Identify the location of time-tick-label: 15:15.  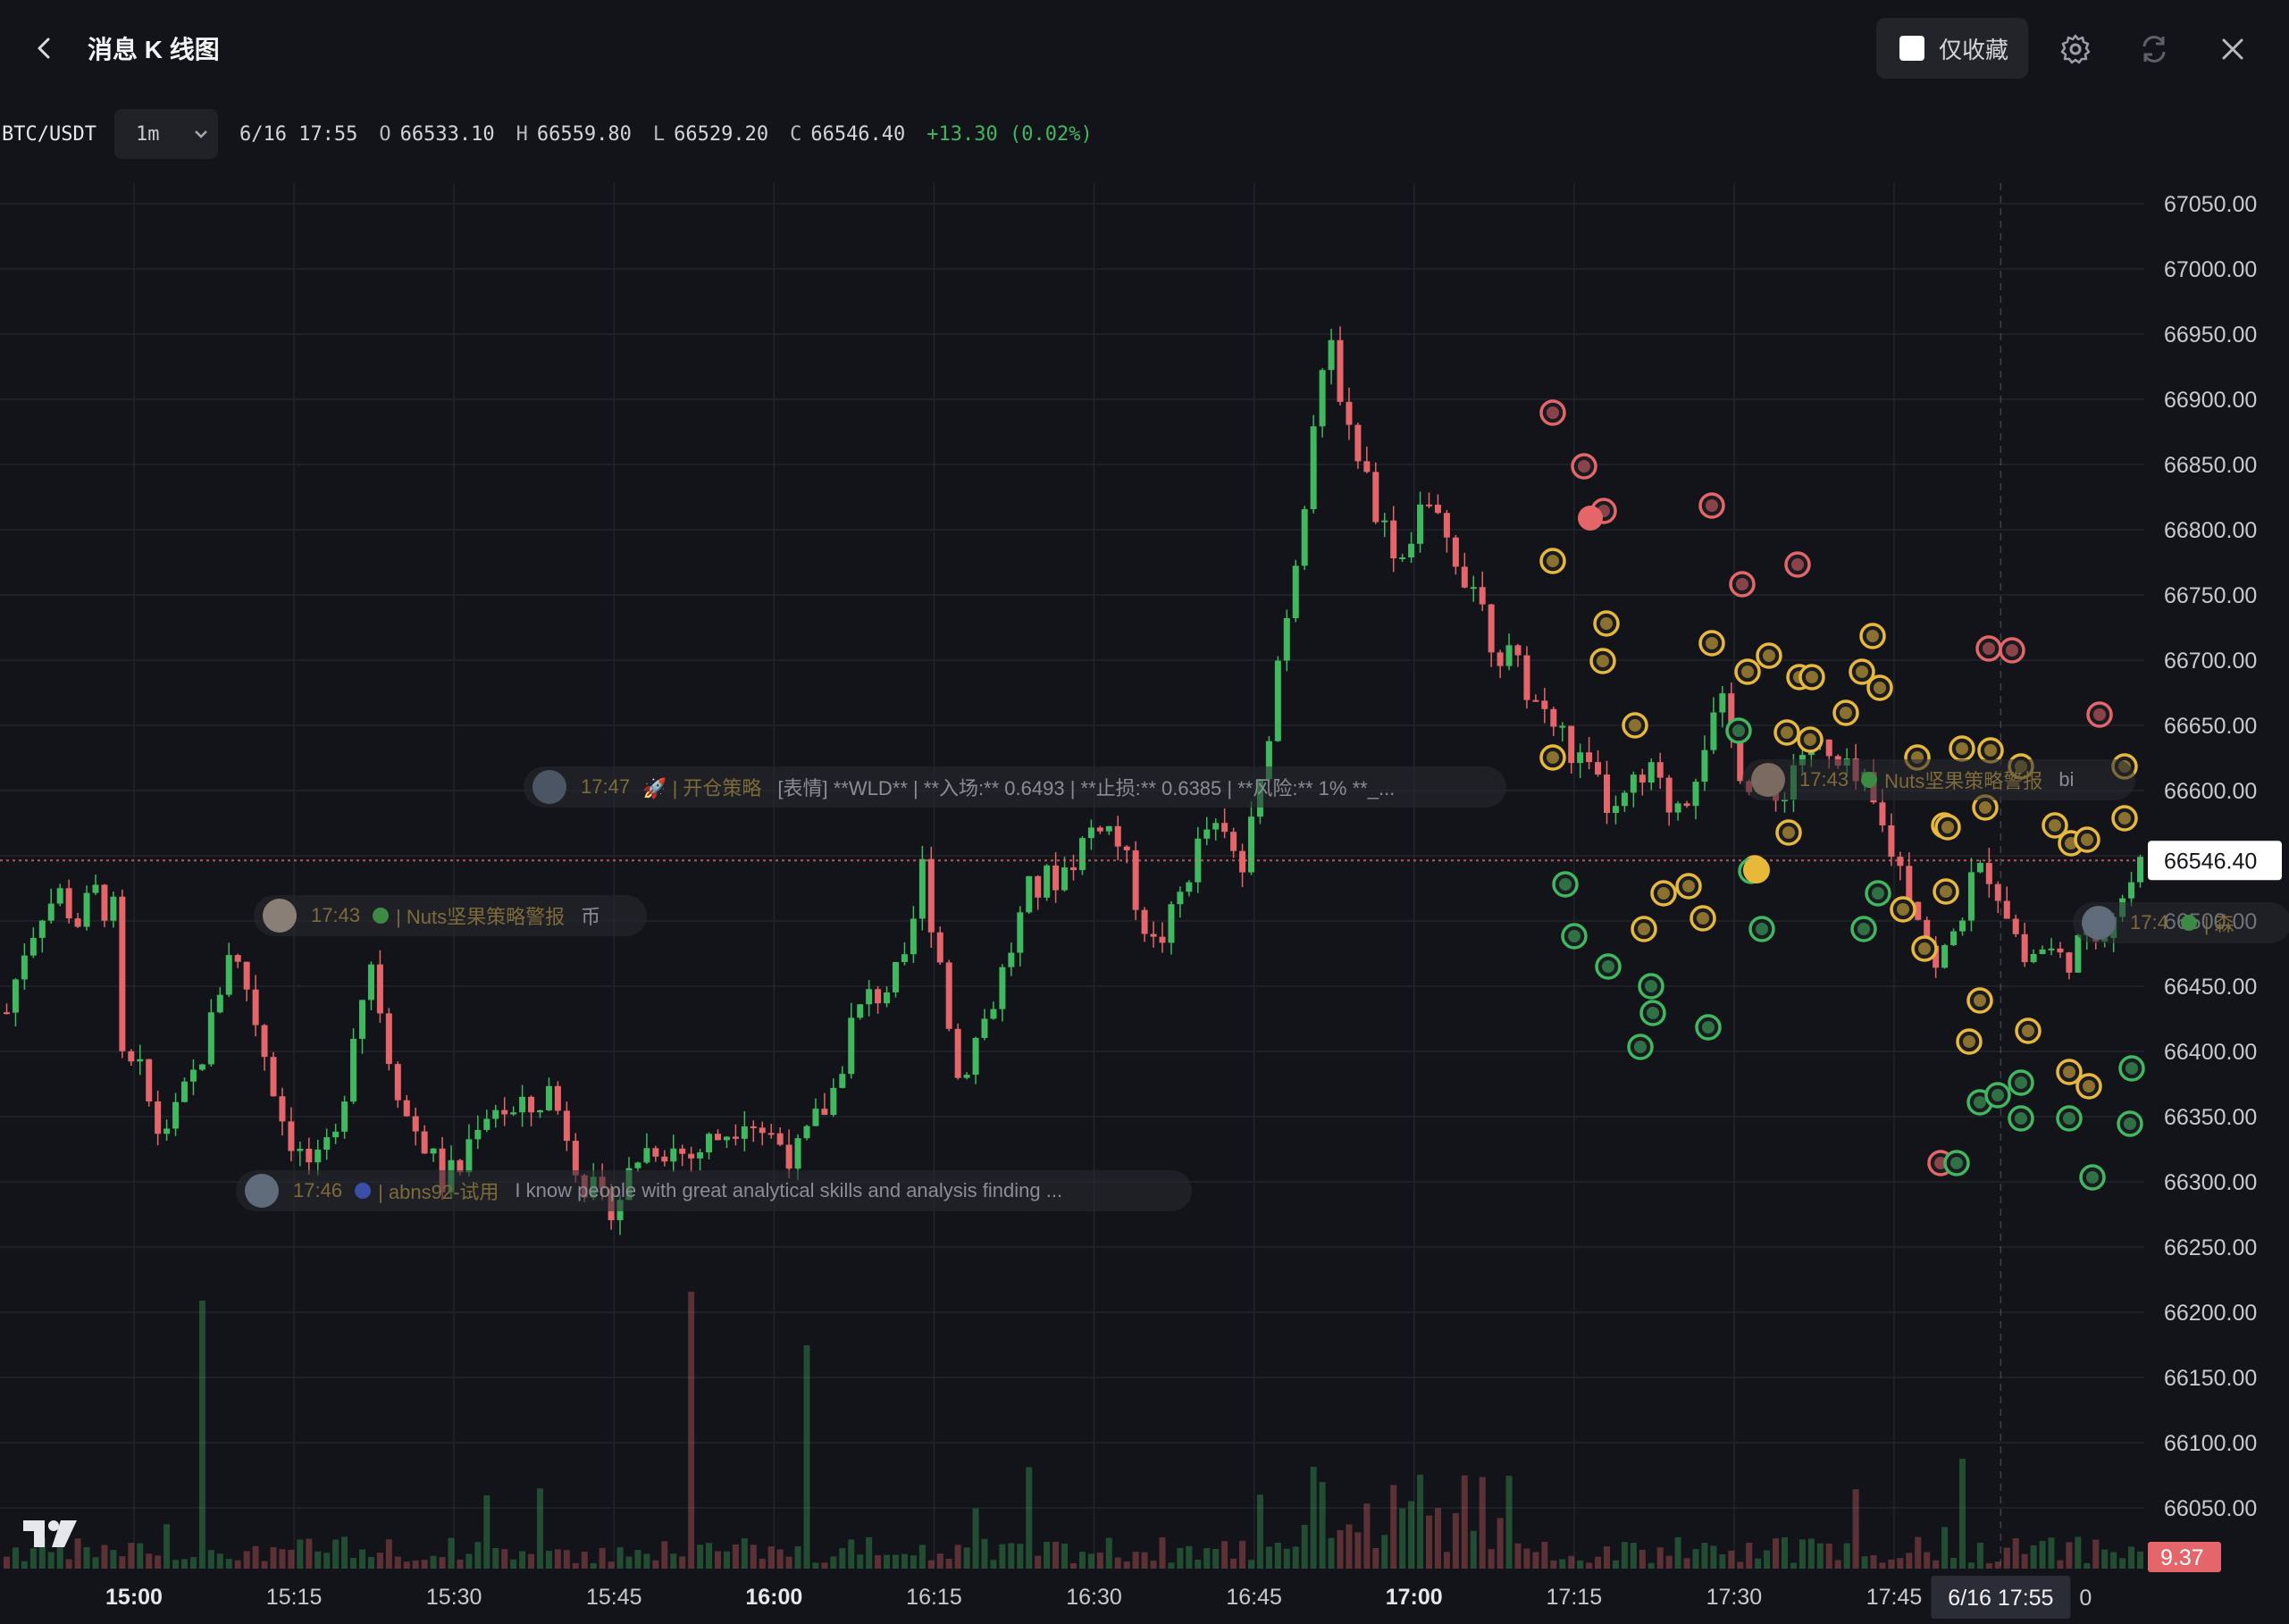
(294, 1597).